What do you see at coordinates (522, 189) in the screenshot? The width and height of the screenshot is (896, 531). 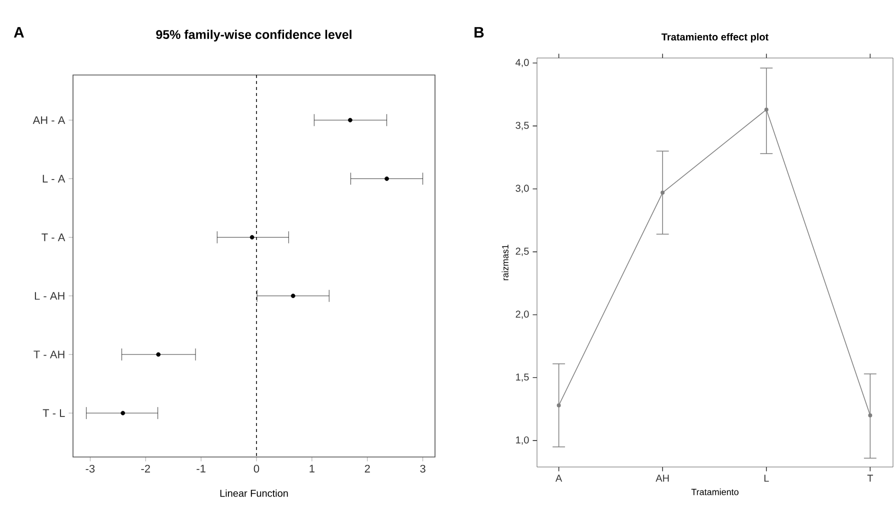 I see `y-tick-label: 3,0` at bounding box center [522, 189].